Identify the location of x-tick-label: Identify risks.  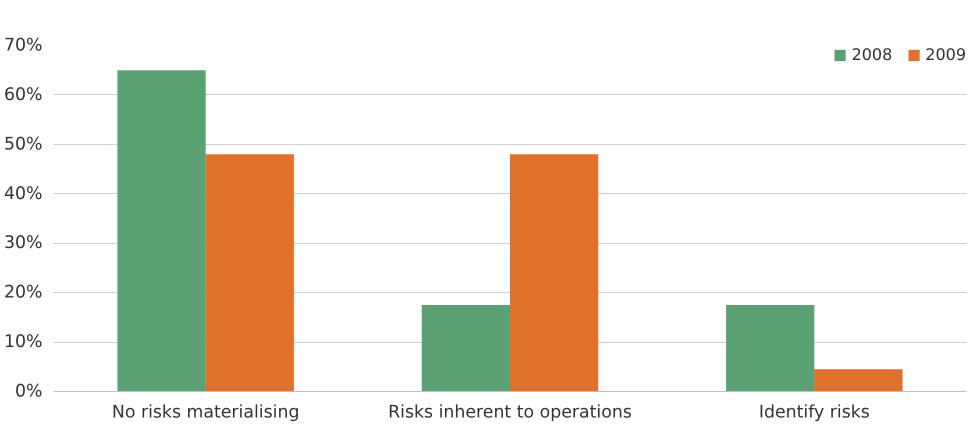
(814, 412).